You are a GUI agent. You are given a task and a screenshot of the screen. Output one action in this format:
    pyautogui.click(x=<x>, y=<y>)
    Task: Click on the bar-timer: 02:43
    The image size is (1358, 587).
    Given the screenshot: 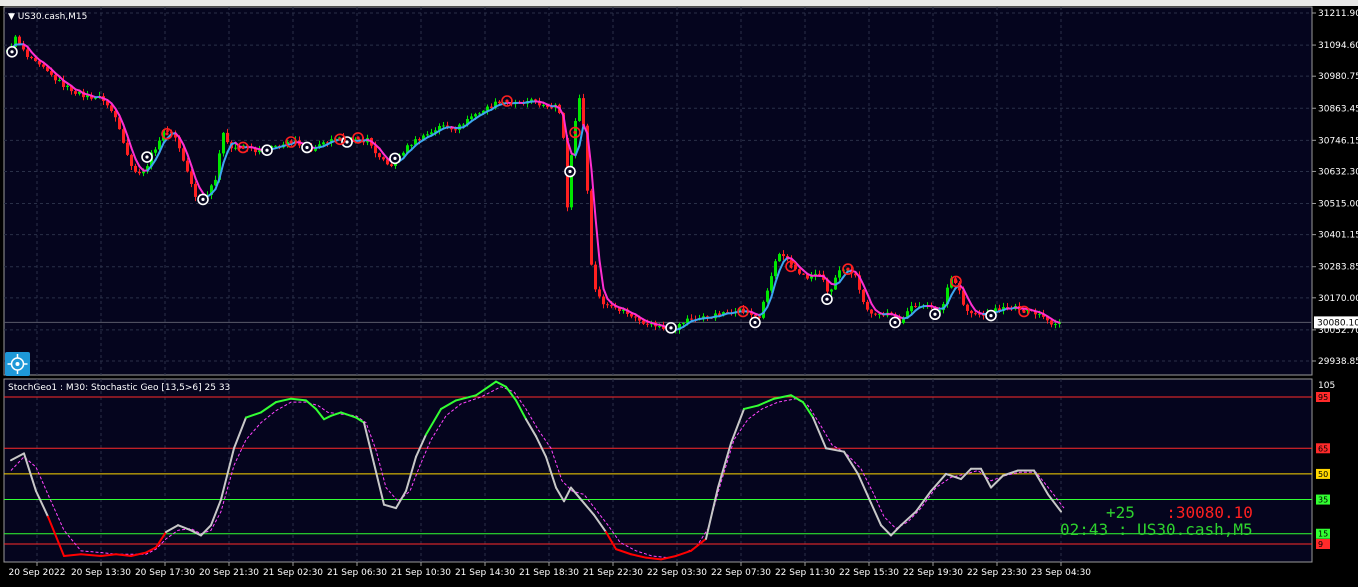 What is the action you would take?
    pyautogui.click(x=1084, y=529)
    